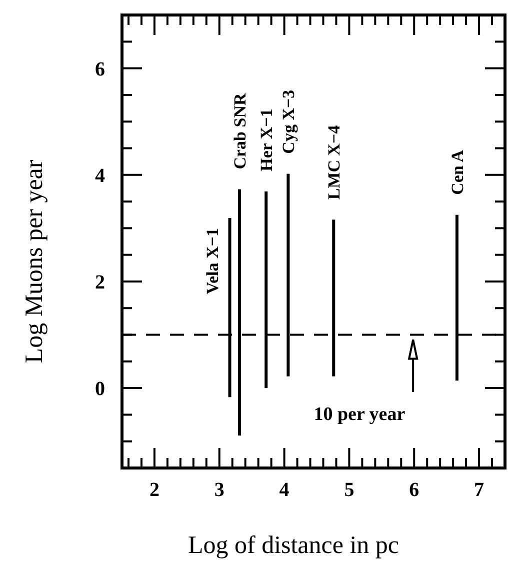  I want to click on y-tick-label: 2, so click(100, 282).